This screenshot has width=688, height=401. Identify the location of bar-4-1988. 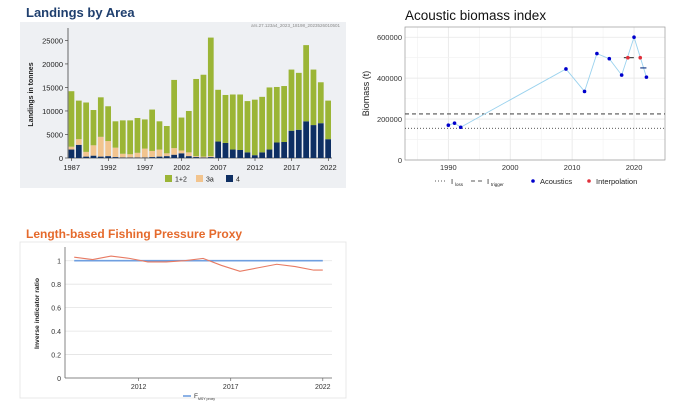
(78, 151).